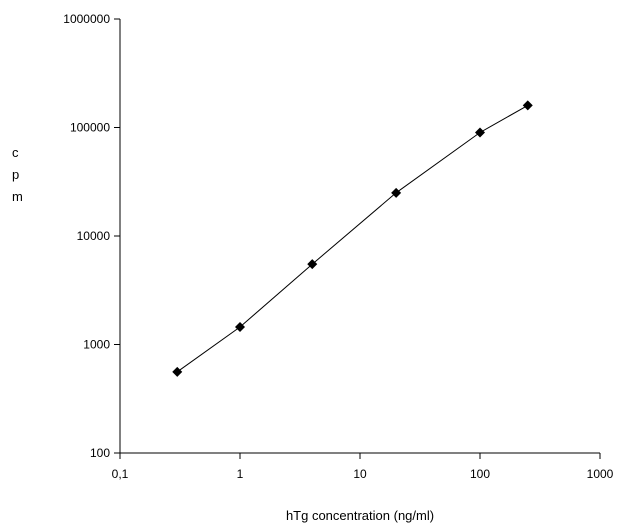 The width and height of the screenshot is (618, 526). What do you see at coordinates (120, 474) in the screenshot?
I see `x-tick-label: 0,1` at bounding box center [120, 474].